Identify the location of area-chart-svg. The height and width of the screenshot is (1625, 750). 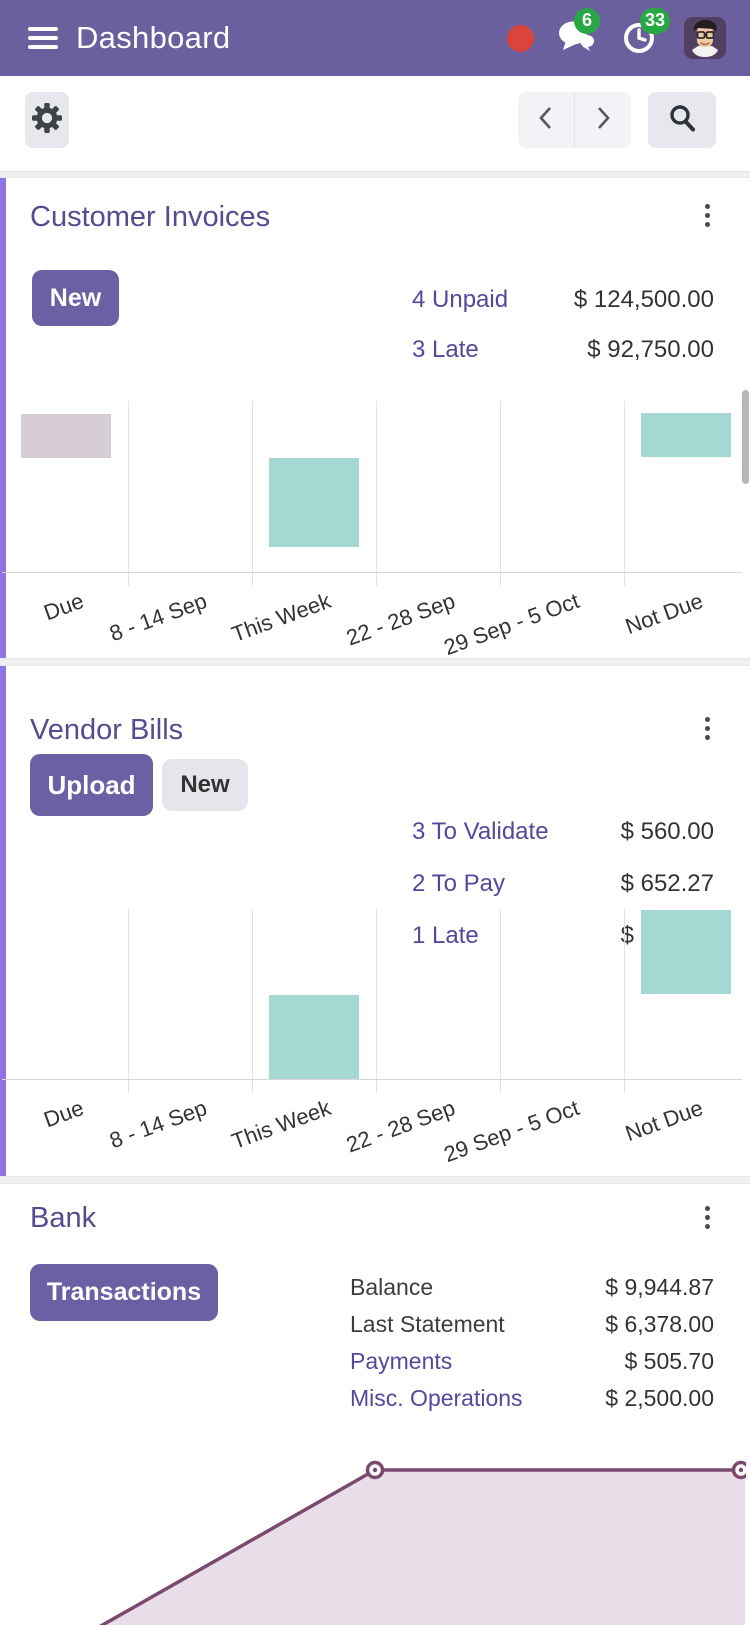
(422, 1542).